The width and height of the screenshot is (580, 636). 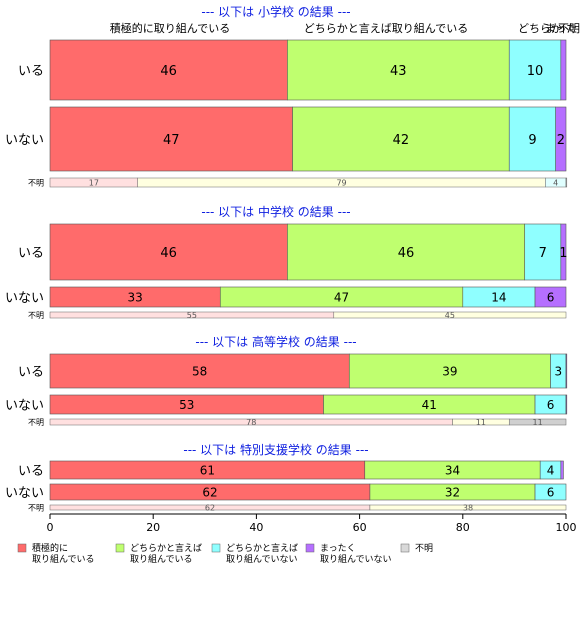 I want to click on x-tick-label: 100, so click(x=566, y=527).